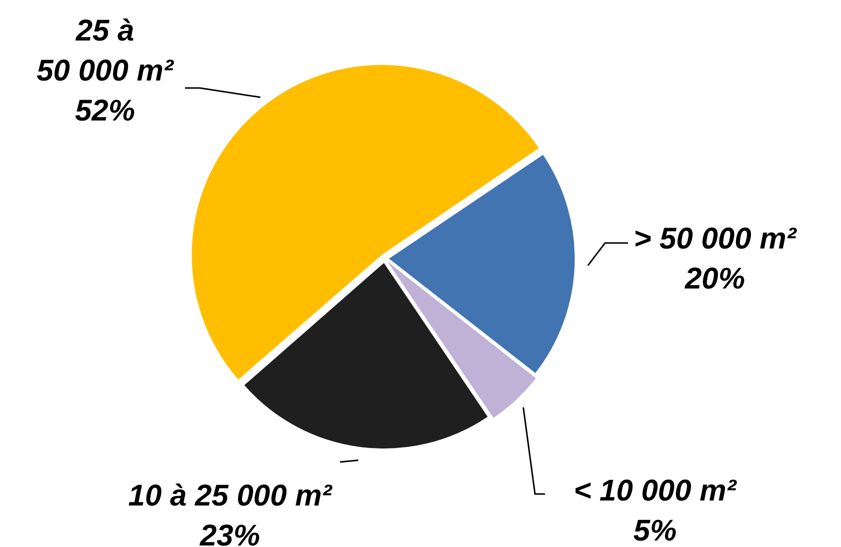 The width and height of the screenshot is (841, 547). I want to click on slice-label: > 50 000 m², so click(716, 239).